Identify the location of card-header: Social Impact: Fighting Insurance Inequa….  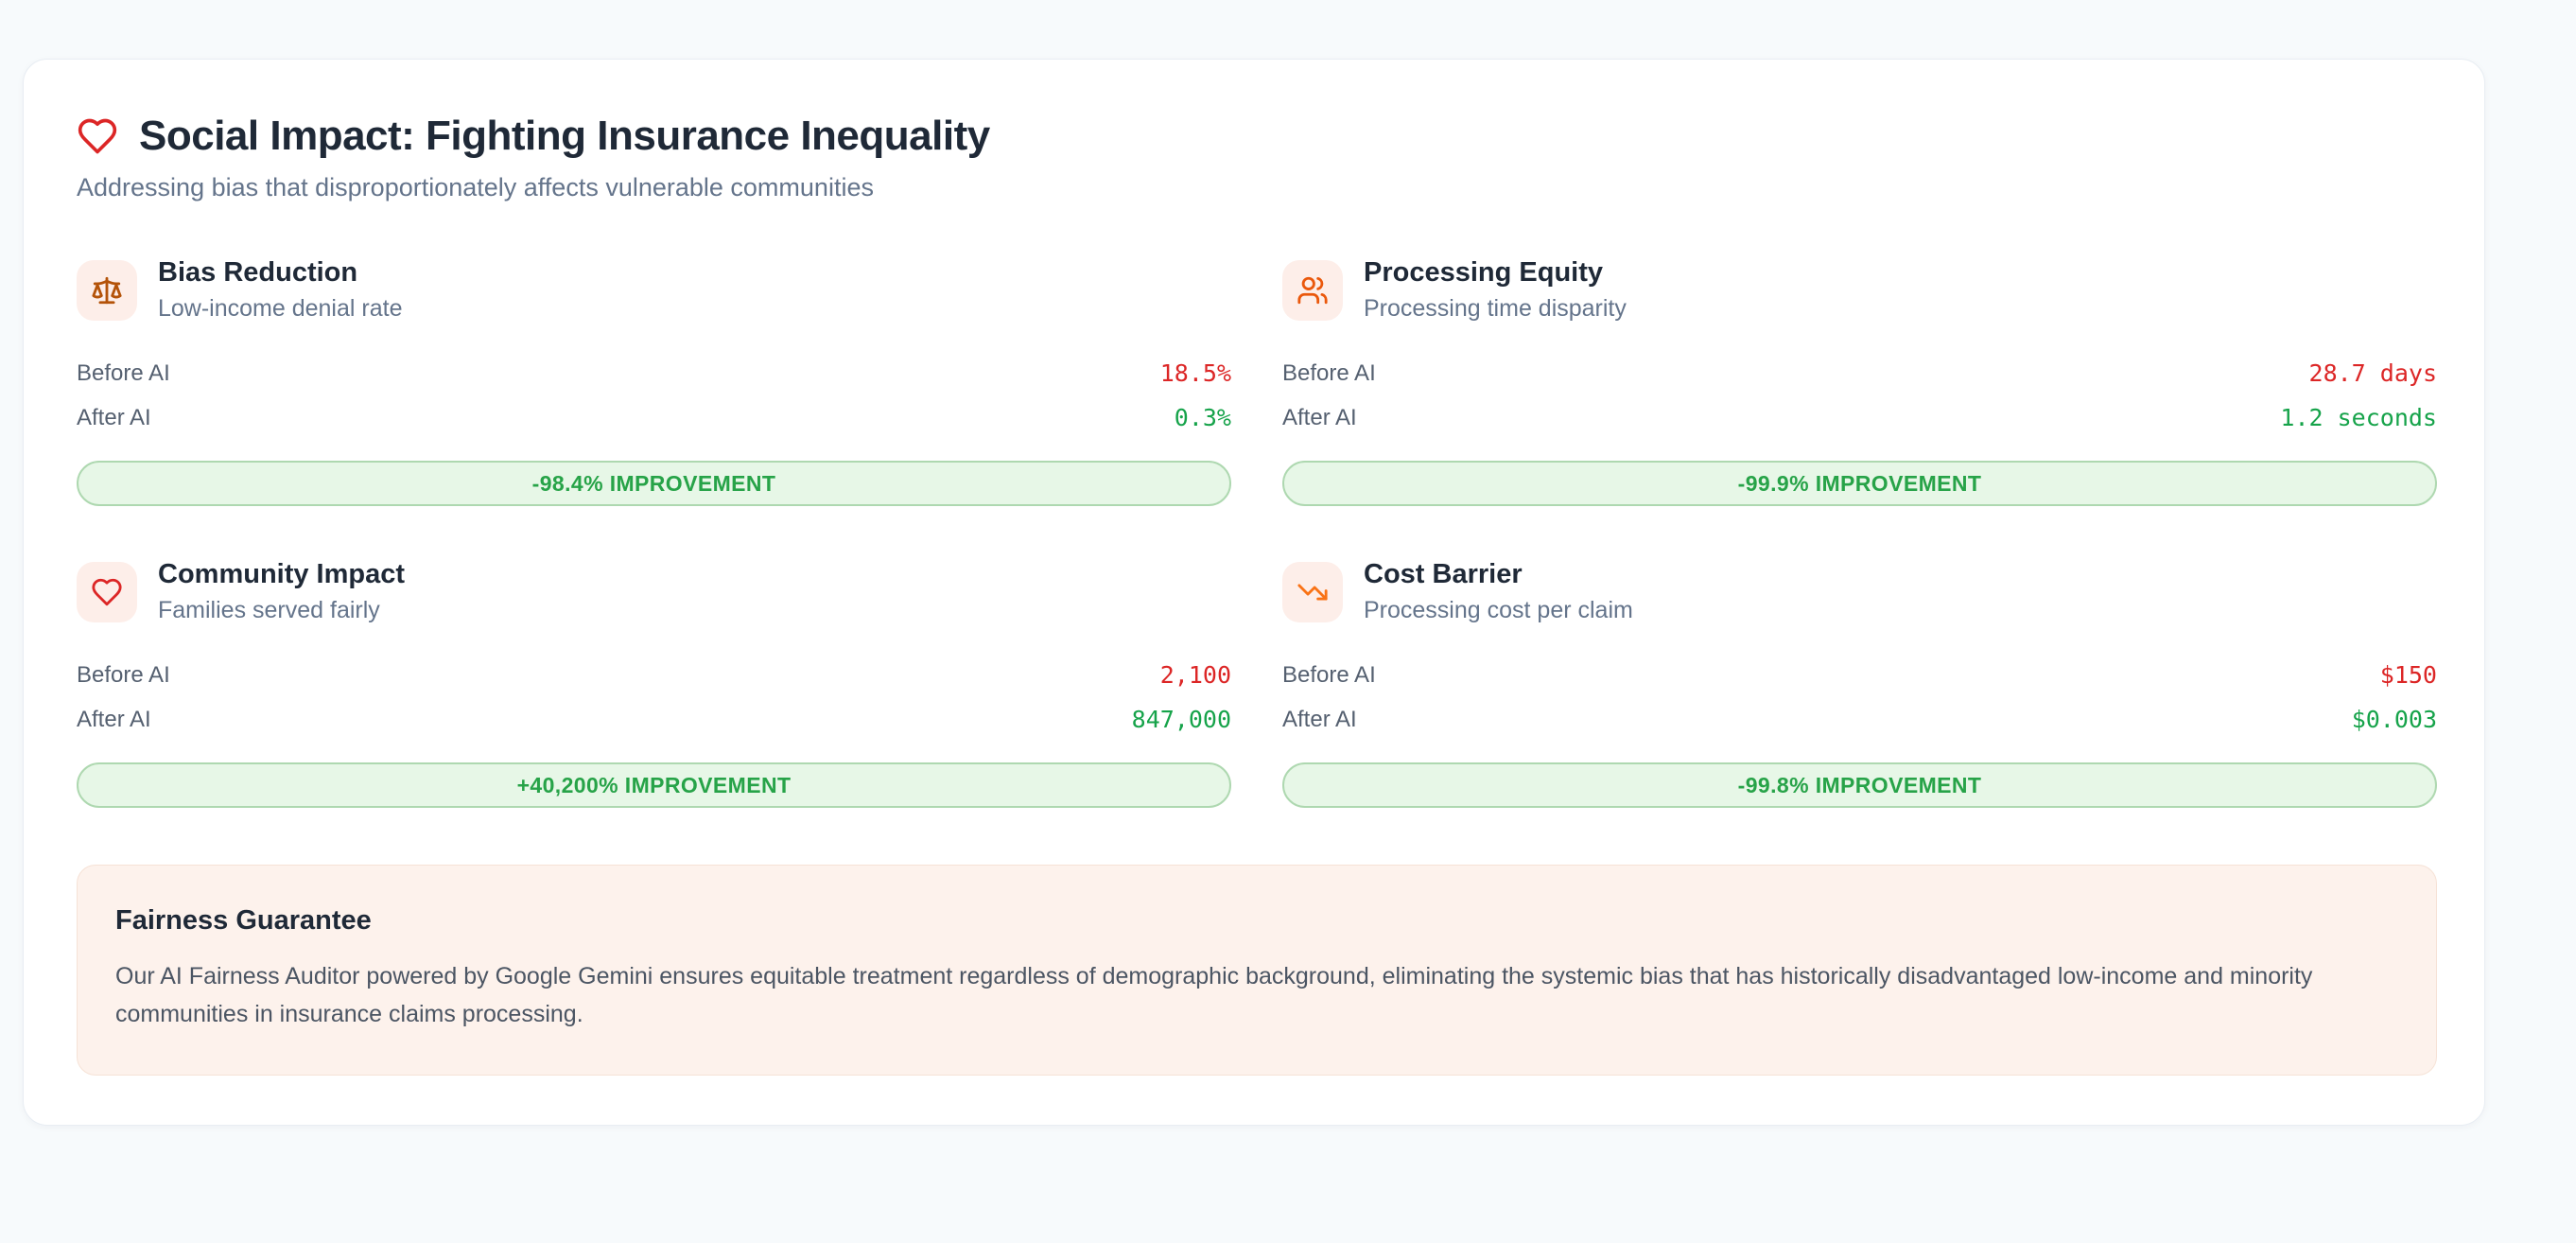
(1257, 136).